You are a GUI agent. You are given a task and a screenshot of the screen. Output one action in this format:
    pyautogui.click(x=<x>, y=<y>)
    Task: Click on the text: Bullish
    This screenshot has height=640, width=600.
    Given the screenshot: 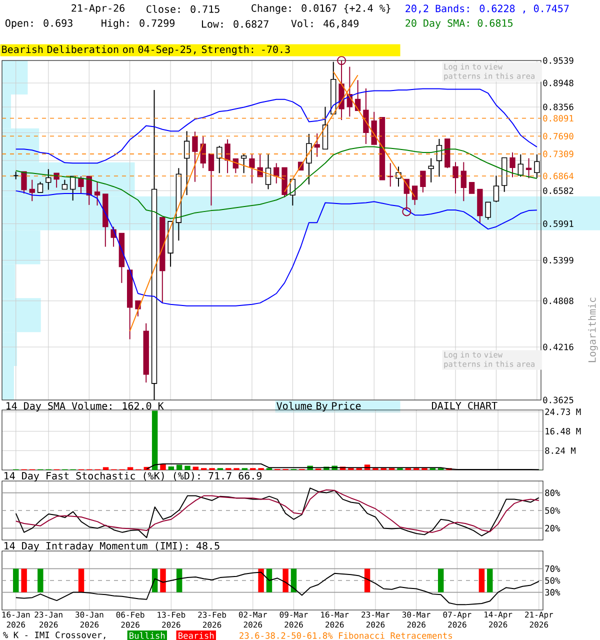 What is the action you would take?
    pyautogui.click(x=147, y=635)
    